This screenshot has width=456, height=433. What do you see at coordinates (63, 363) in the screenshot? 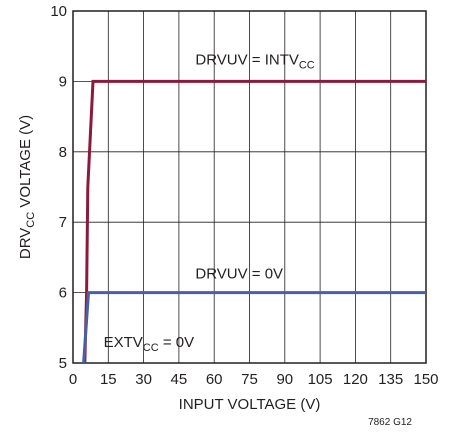
I see `y-tick-label-0: 5` at bounding box center [63, 363].